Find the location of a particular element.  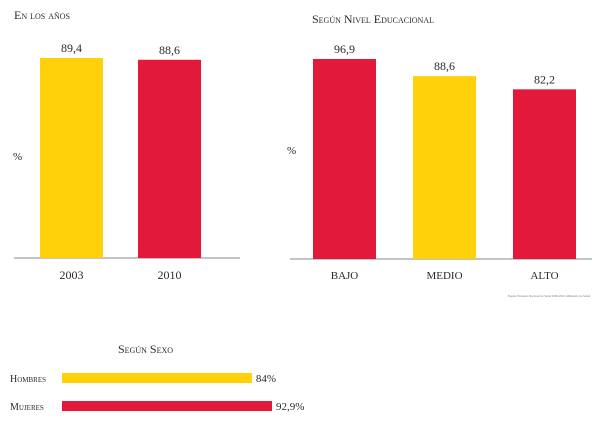

category-label-bajo: BAJO is located at coordinates (345, 276).